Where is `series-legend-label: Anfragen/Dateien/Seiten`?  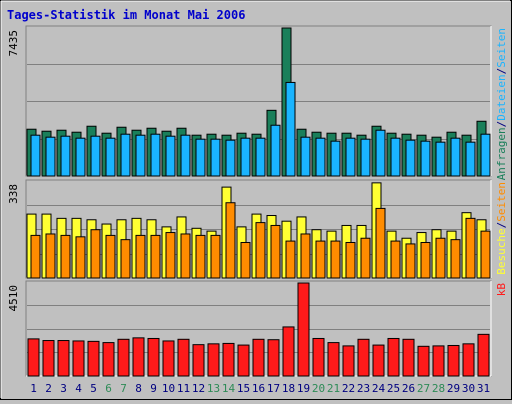
series-legend-label: Anfragen/Dateien/Seiten is located at coordinates (501, 104).